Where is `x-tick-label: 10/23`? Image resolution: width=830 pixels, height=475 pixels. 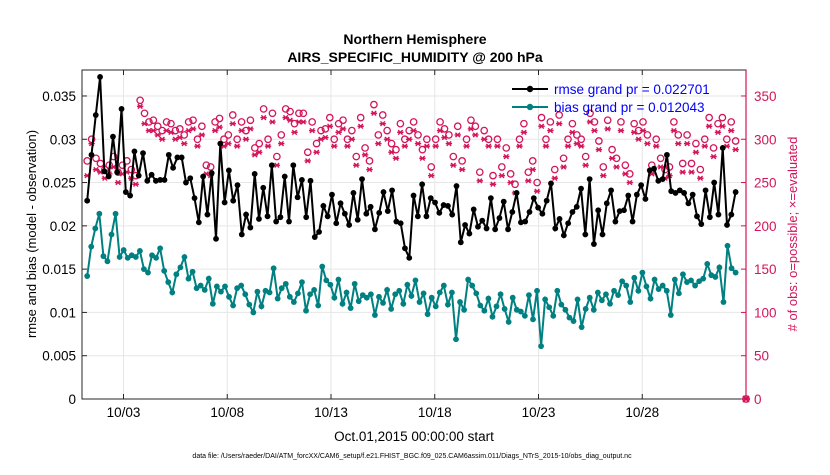
x-tick-label: 10/23 is located at coordinates (539, 412).